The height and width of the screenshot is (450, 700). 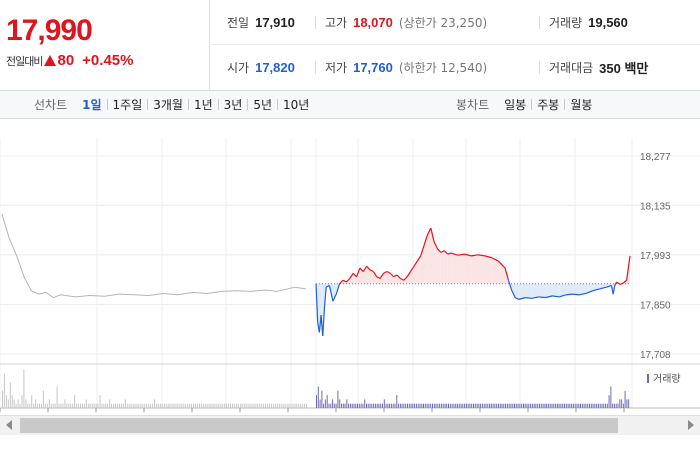 I want to click on trade-amount-value: 350 백만, so click(x=624, y=68).